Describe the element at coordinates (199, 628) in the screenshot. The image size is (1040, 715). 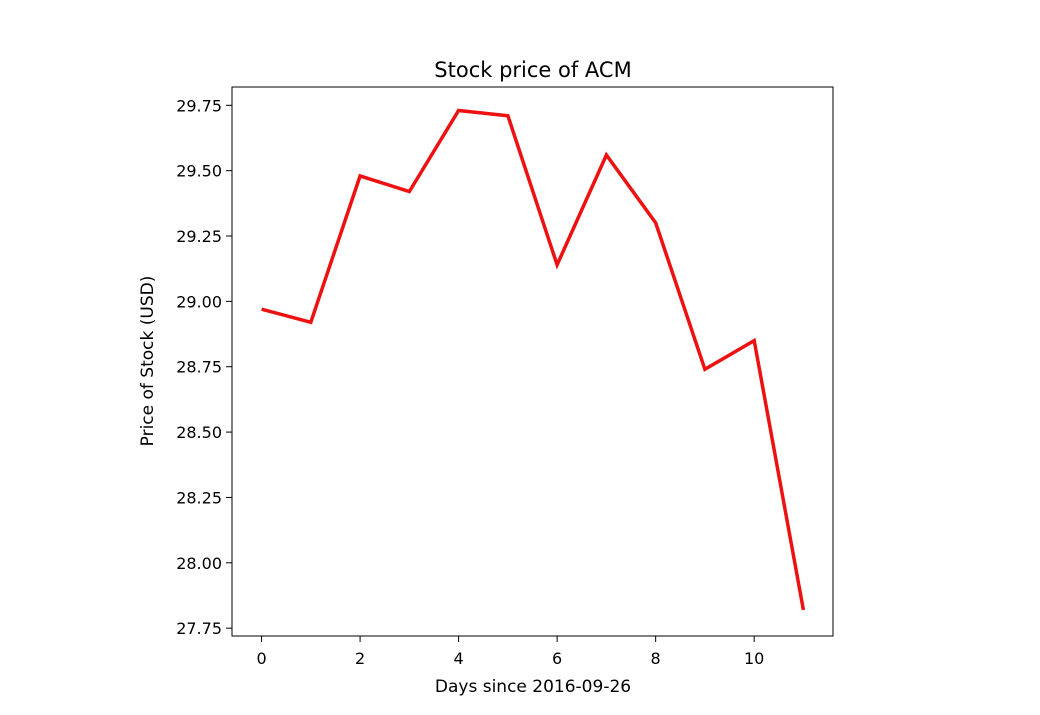
I see `y-tick-label: 27.75` at that location.